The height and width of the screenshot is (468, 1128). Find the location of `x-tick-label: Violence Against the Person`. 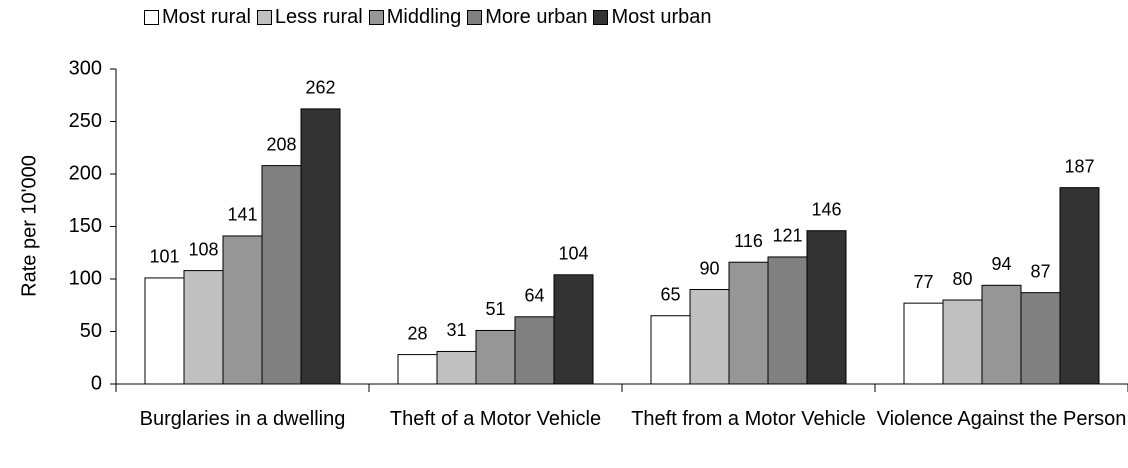

x-tick-label: Violence Against the Person is located at coordinates (1001, 419).